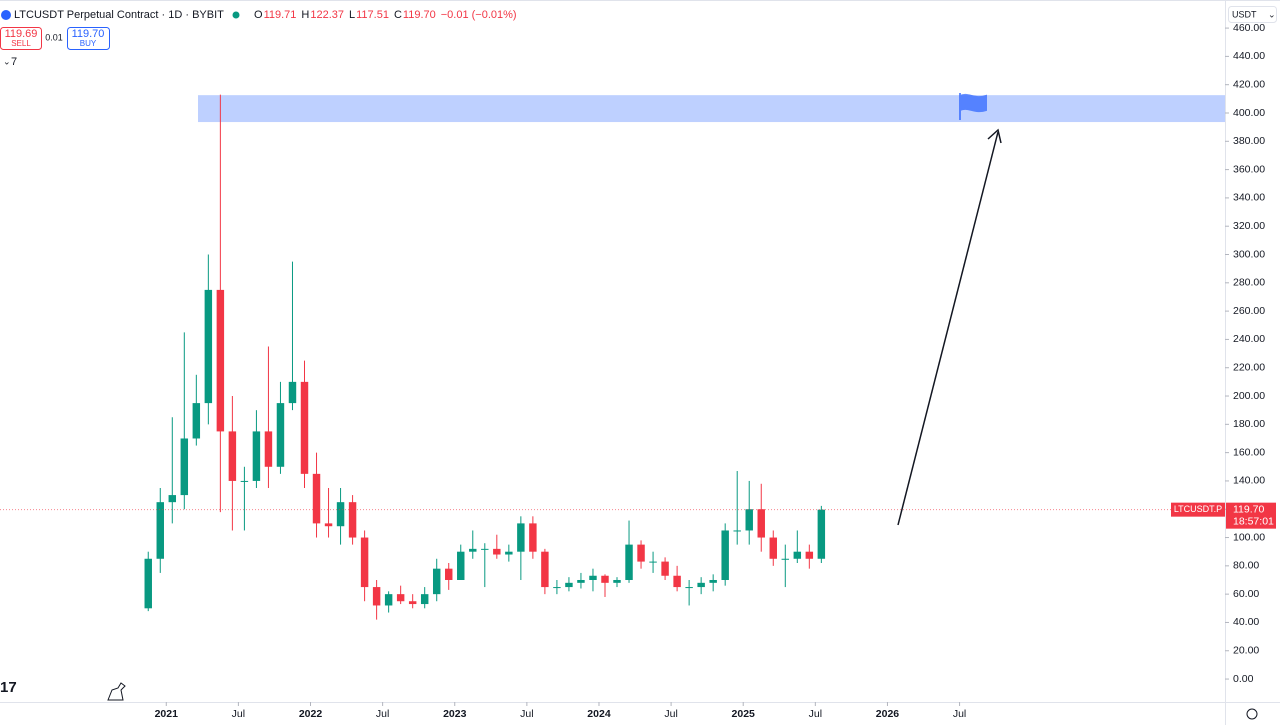  I want to click on y-tick-label: 360.00, so click(1249, 169).